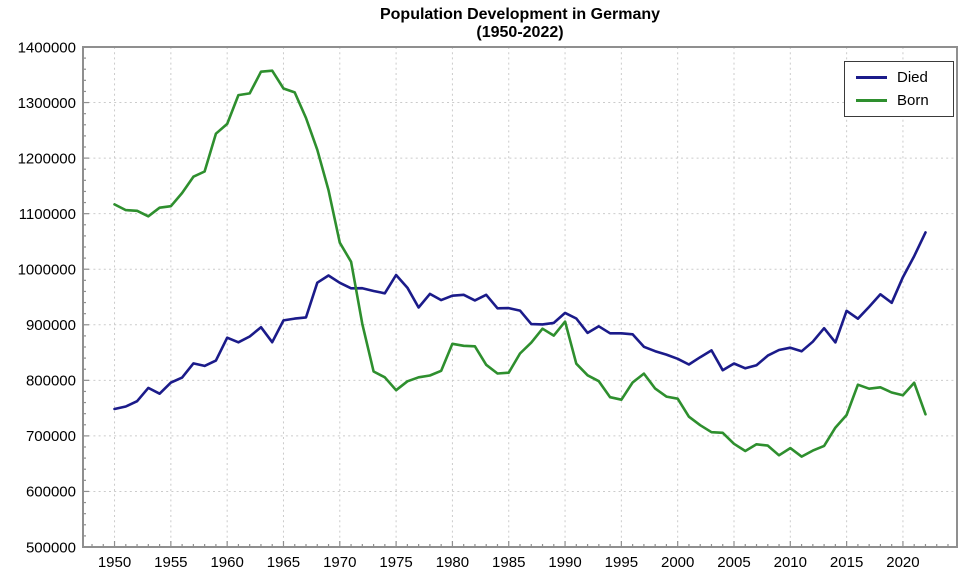 The width and height of the screenshot is (960, 576). What do you see at coordinates (47, 269) in the screenshot?
I see `y-tick-label: 1000000` at bounding box center [47, 269].